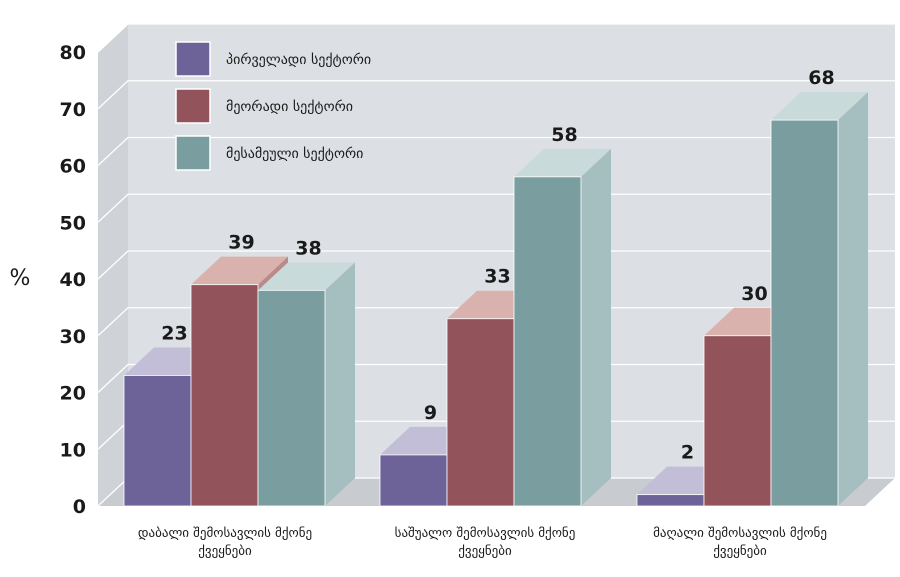 The image size is (900, 577). Describe the element at coordinates (73, 110) in the screenshot. I see `y-tick-label: 70` at that location.